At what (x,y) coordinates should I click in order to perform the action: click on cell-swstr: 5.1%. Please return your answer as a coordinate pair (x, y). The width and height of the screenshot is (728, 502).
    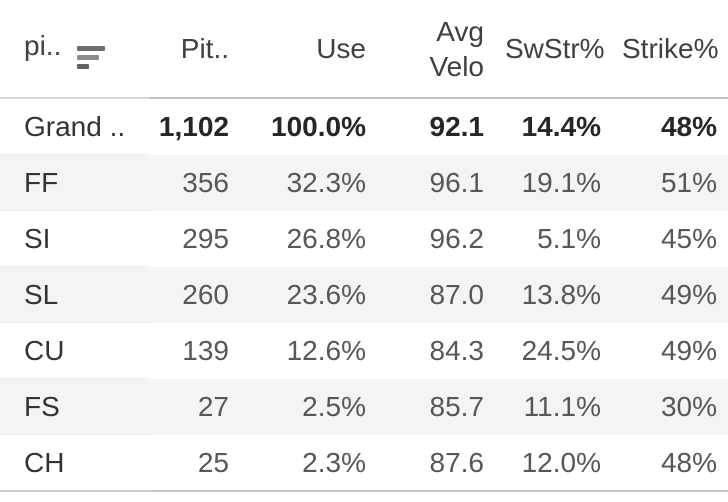
    Looking at the image, I should click on (569, 238).